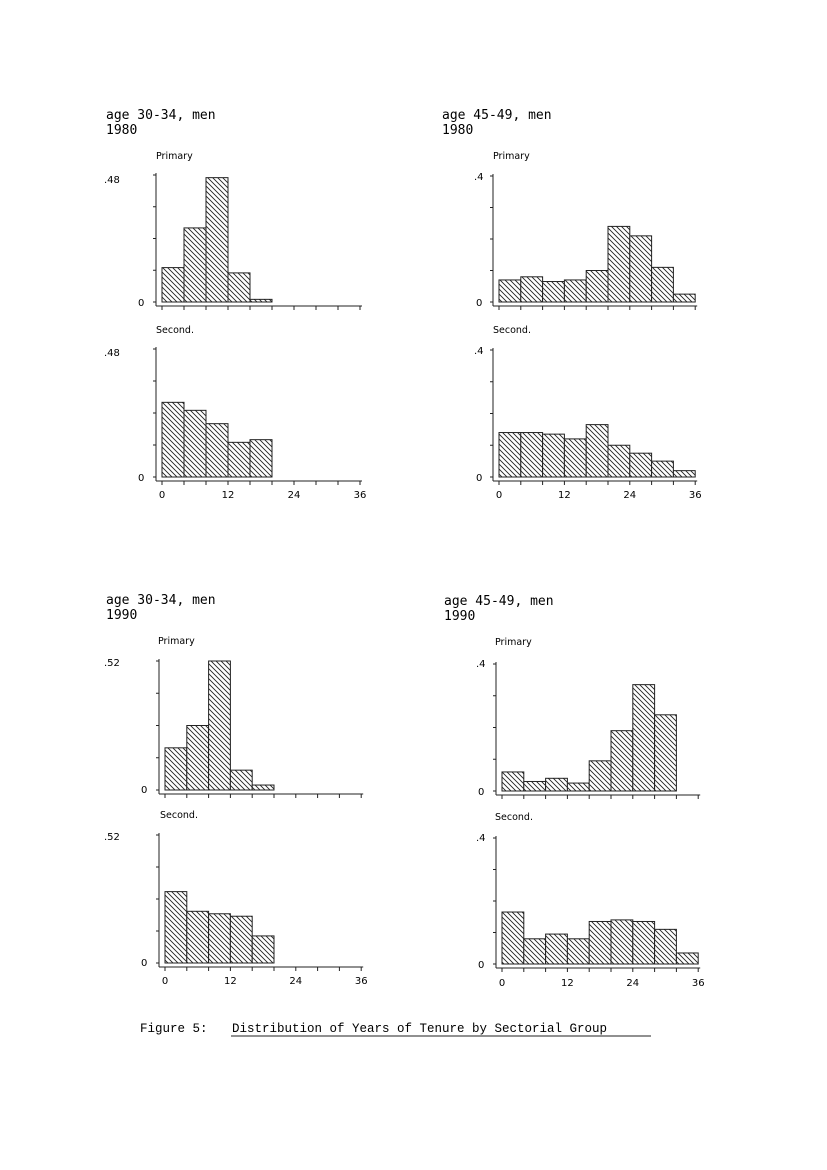 The image size is (827, 1170). I want to click on chart-subtitle: 1990, so click(121, 615).